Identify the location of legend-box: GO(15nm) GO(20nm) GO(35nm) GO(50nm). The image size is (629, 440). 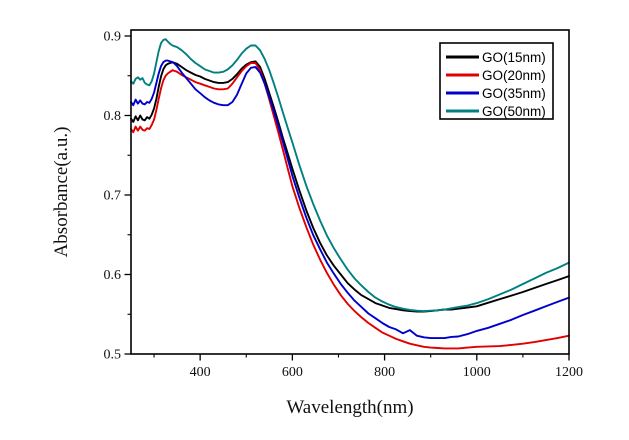
(496, 81).